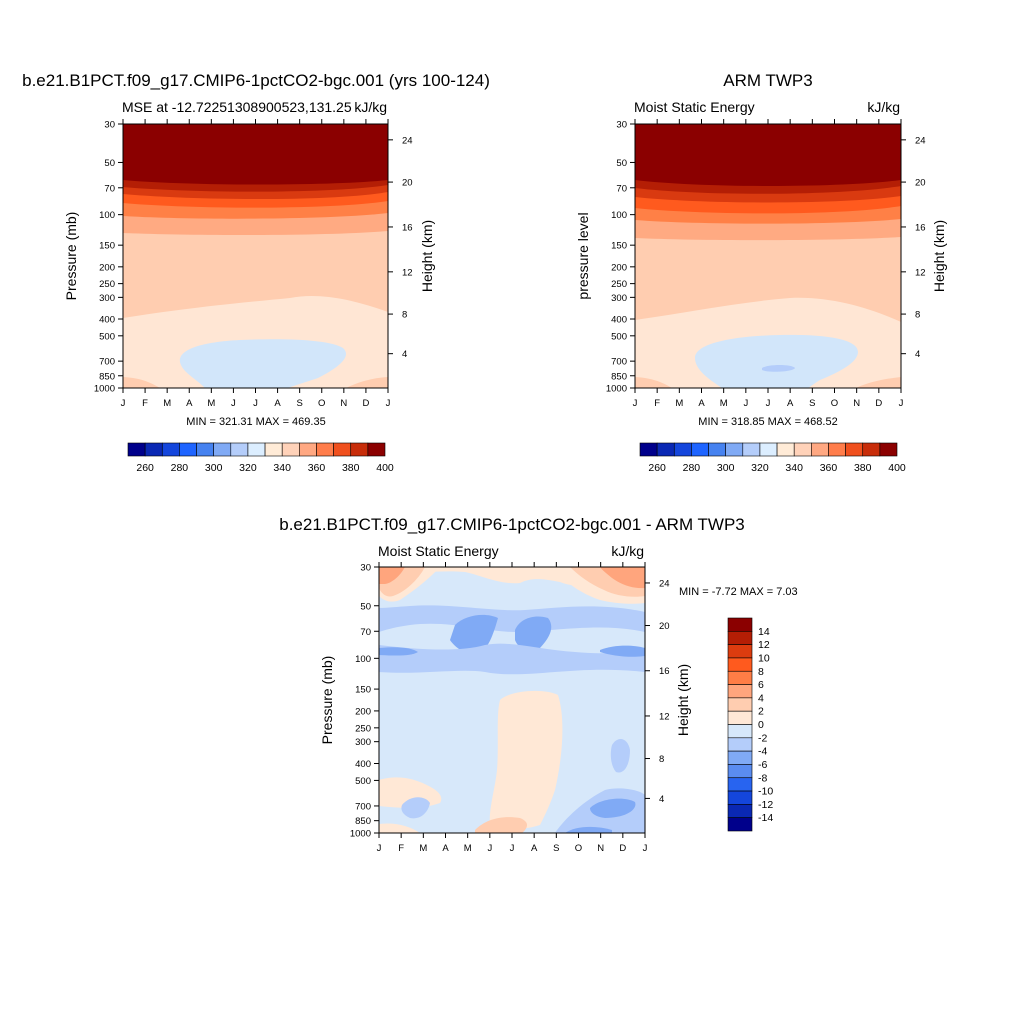 Image resolution: width=1024 pixels, height=1029 pixels. Describe the element at coordinates (772, 458) in the screenshot. I see `colorbar: 260 280 300 320 340 360 380 400` at that location.